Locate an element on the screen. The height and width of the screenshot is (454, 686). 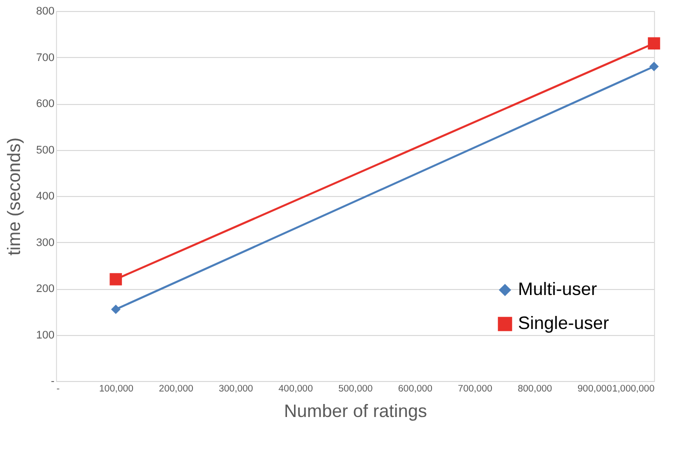
y-tick-label: 400 is located at coordinates (45, 196).